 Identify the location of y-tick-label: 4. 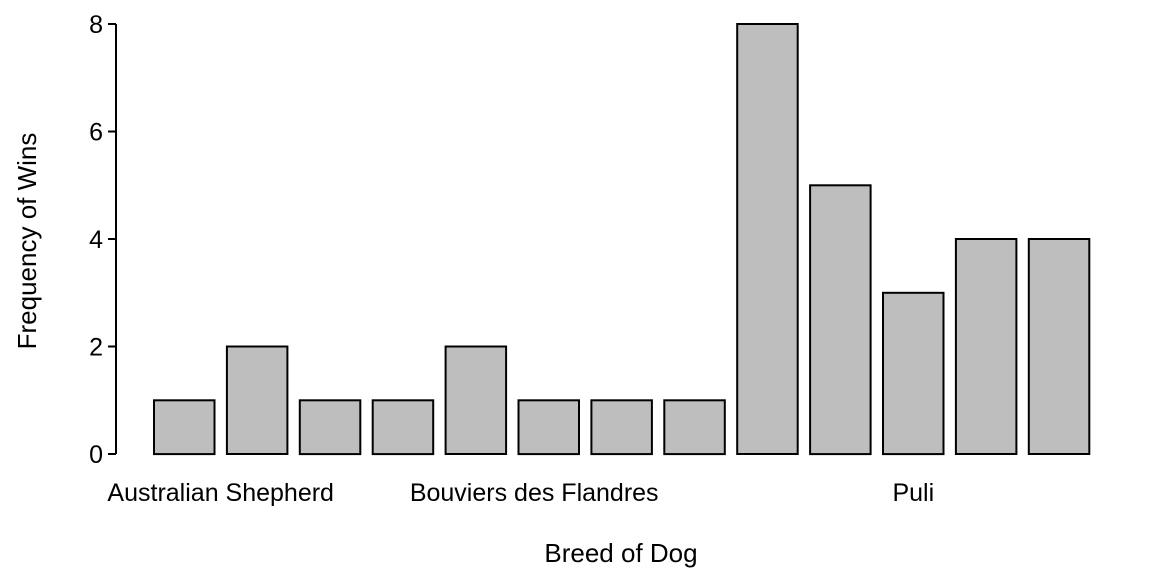
(96, 240).